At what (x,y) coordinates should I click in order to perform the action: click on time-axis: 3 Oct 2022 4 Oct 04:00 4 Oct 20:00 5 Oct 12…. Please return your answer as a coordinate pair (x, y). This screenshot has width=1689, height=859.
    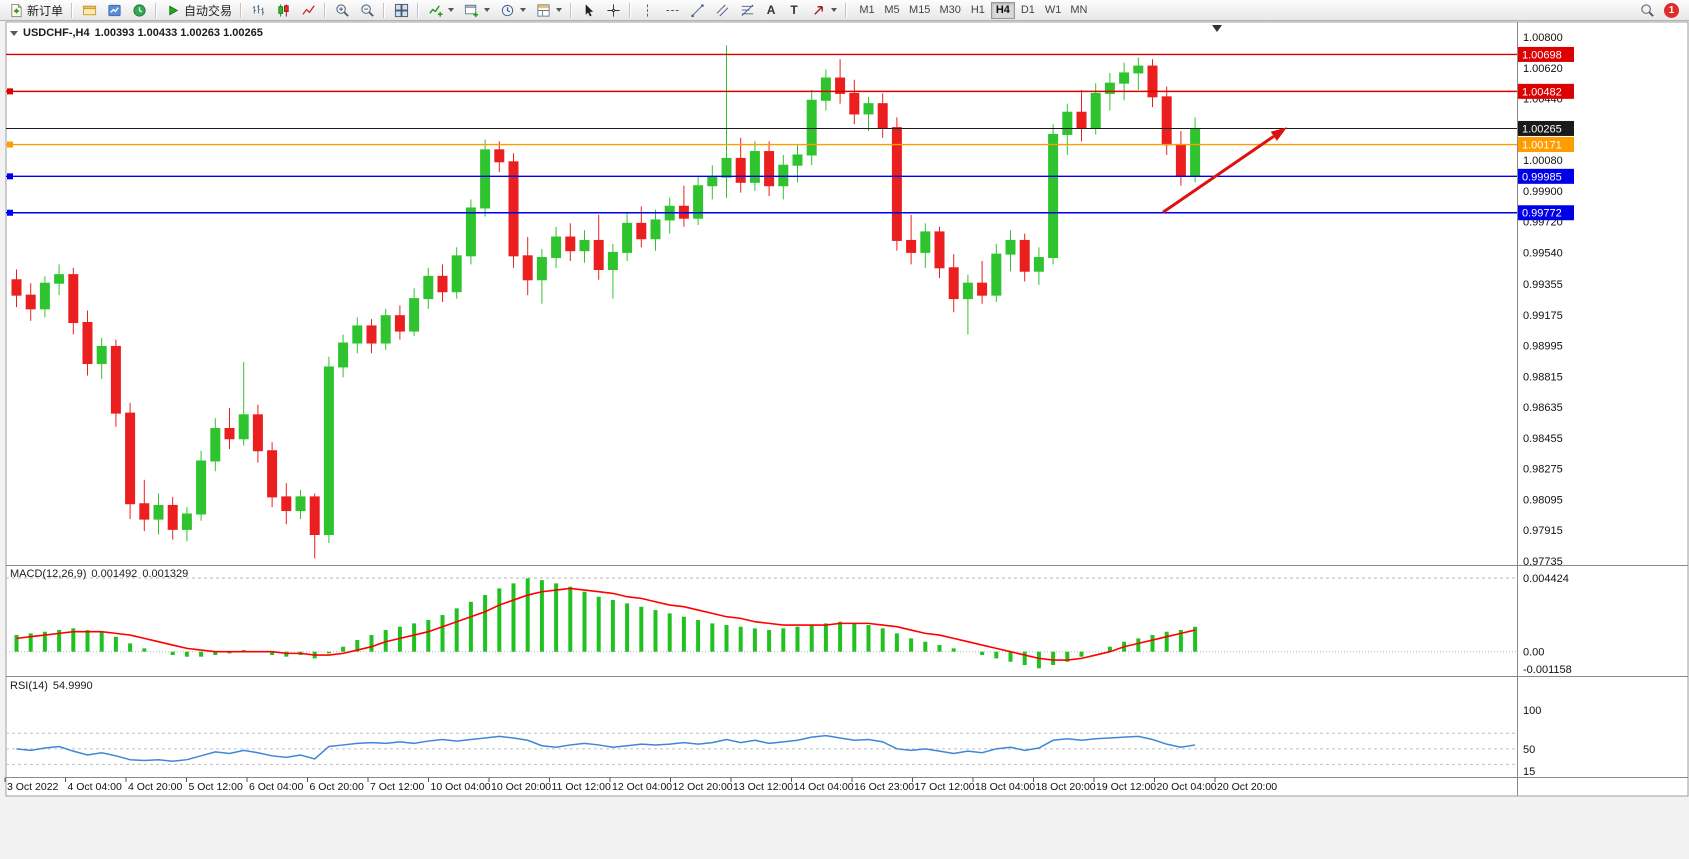
    Looking at the image, I should click on (640, 785).